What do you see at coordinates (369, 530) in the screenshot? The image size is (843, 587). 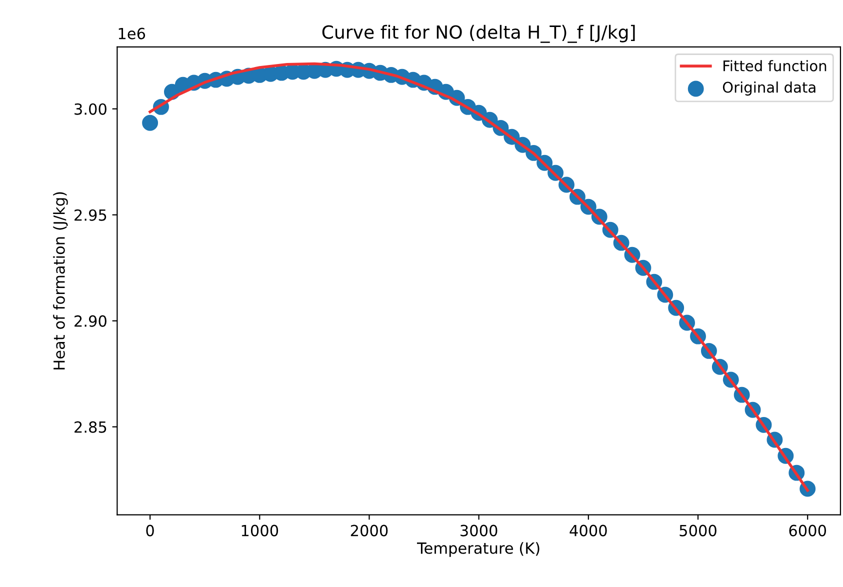 I see `x-tick-label: 2000` at bounding box center [369, 530].